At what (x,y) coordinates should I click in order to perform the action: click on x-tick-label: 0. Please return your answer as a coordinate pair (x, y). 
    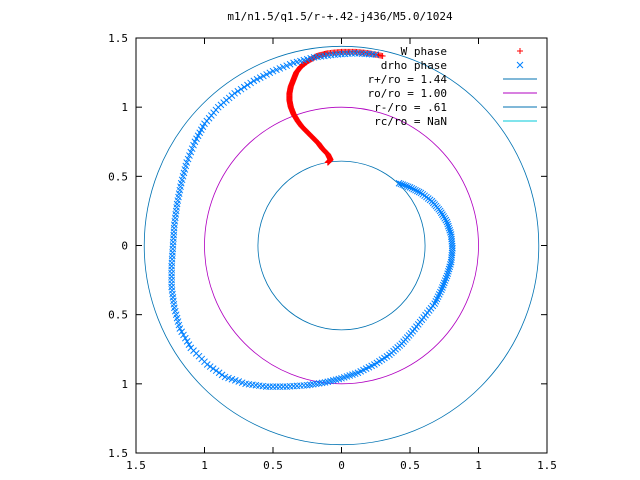
    Looking at the image, I should click on (341, 465).